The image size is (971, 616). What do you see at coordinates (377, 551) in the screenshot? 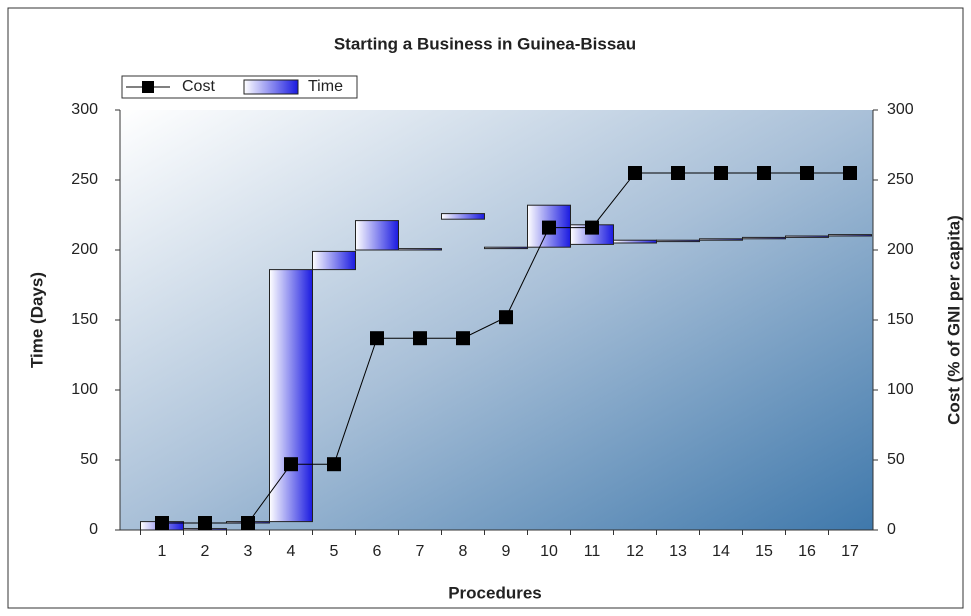
I see `x-tick-label: 6` at bounding box center [377, 551].